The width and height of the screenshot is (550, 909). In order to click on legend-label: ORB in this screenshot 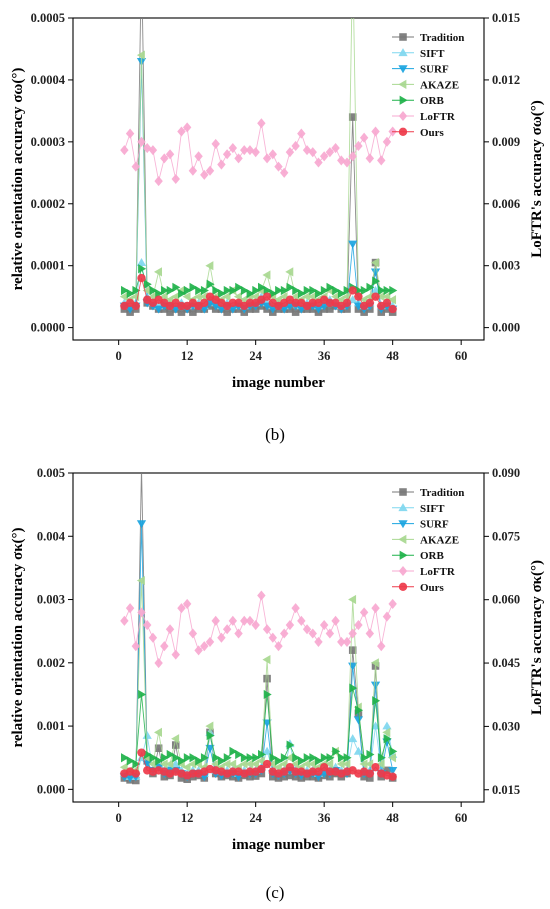, I will do `click(432, 556)`.